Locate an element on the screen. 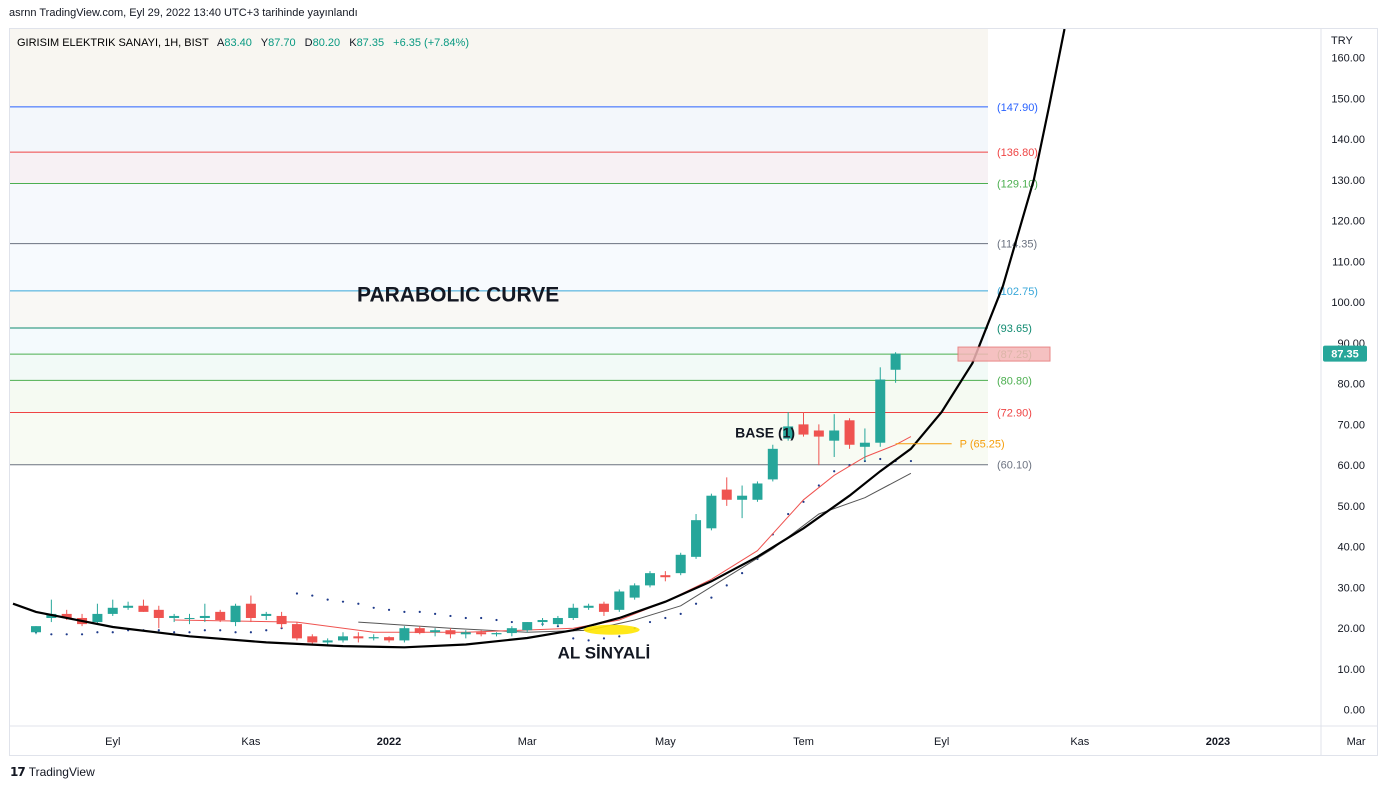 This screenshot has height=791, width=1386. price-tick-label: 110.00 is located at coordinates (1348, 262).